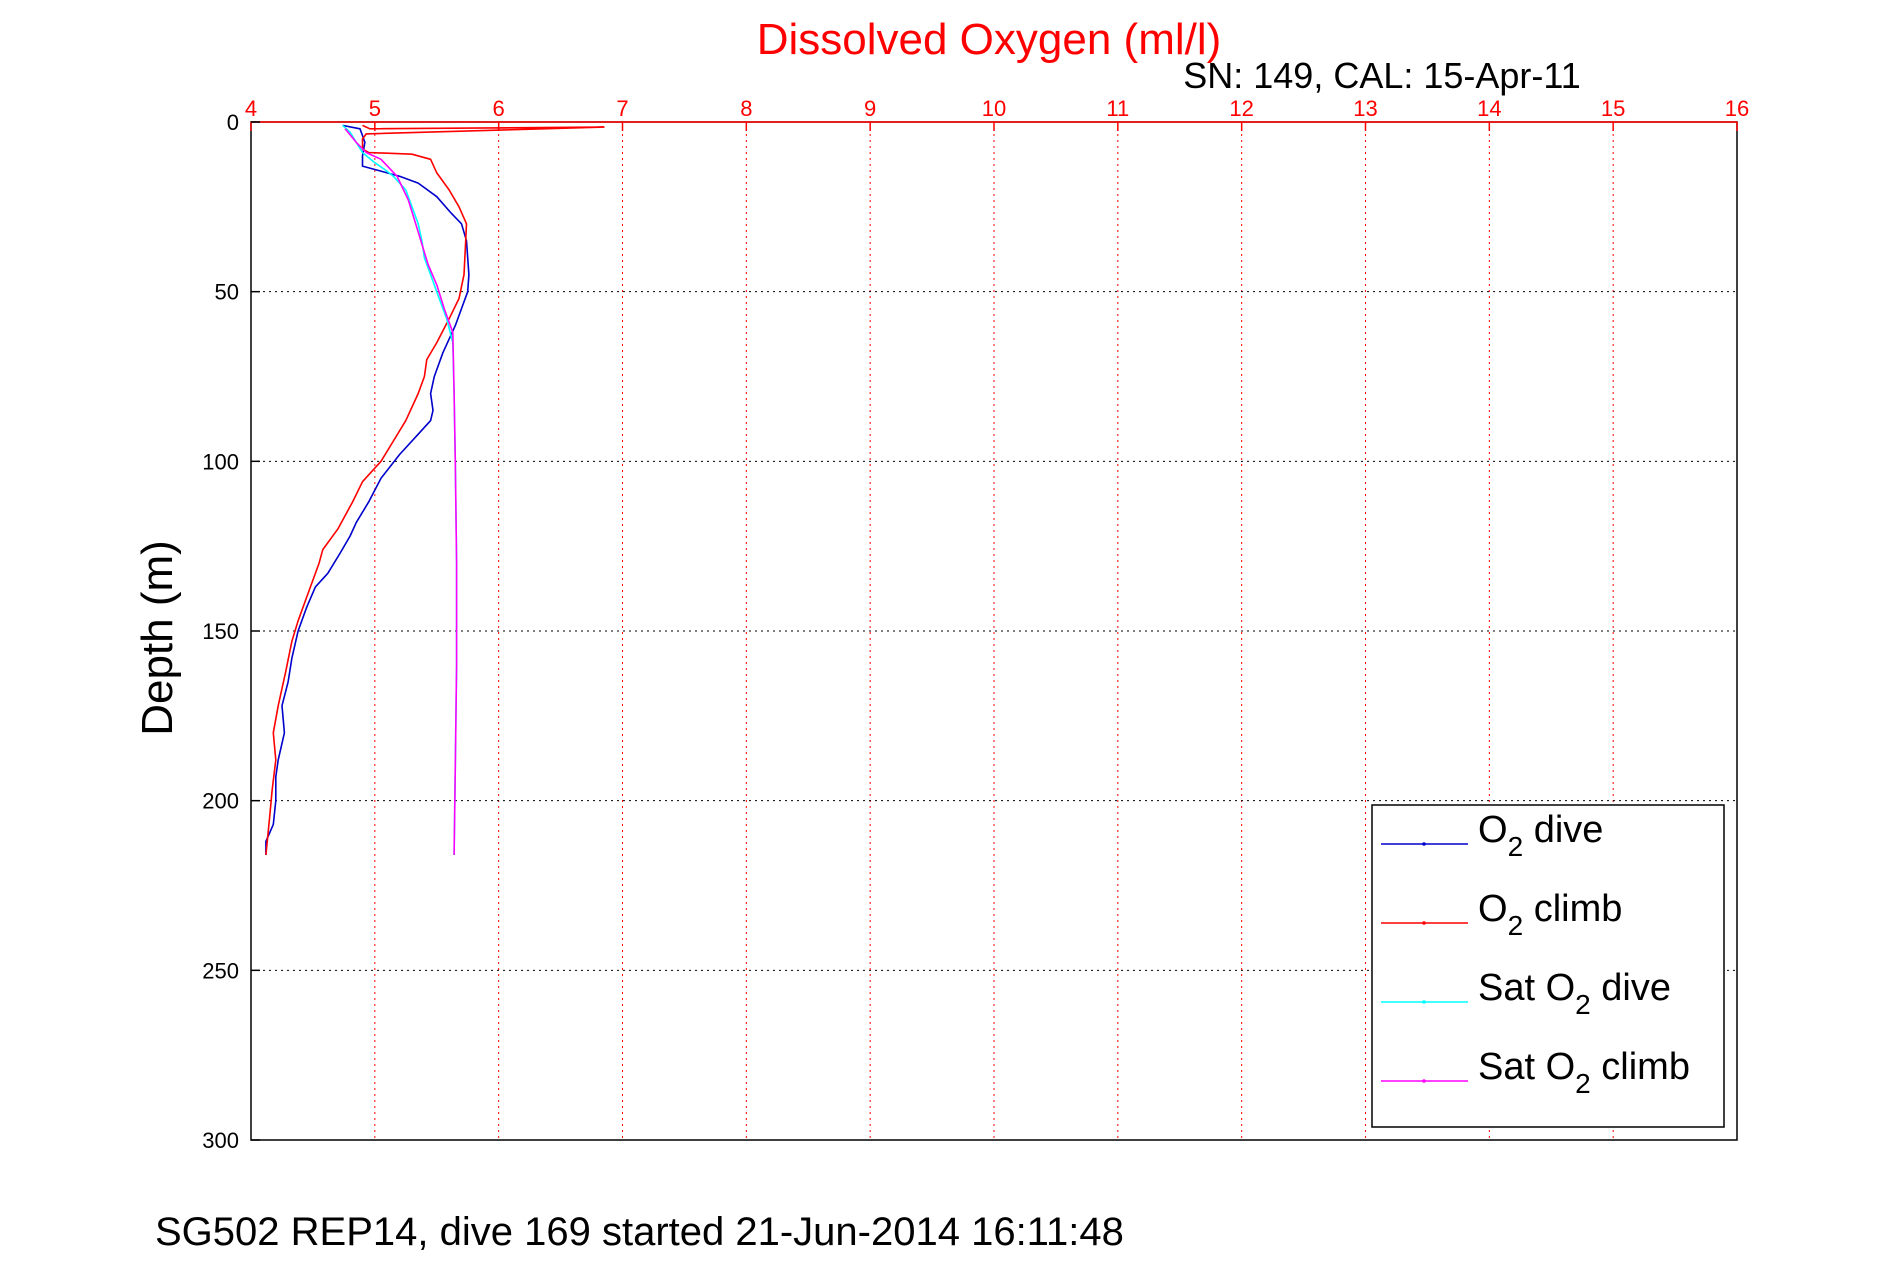 This screenshot has width=1891, height=1262. Describe the element at coordinates (251, 108) in the screenshot. I see `x-tick-label: 4` at that location.